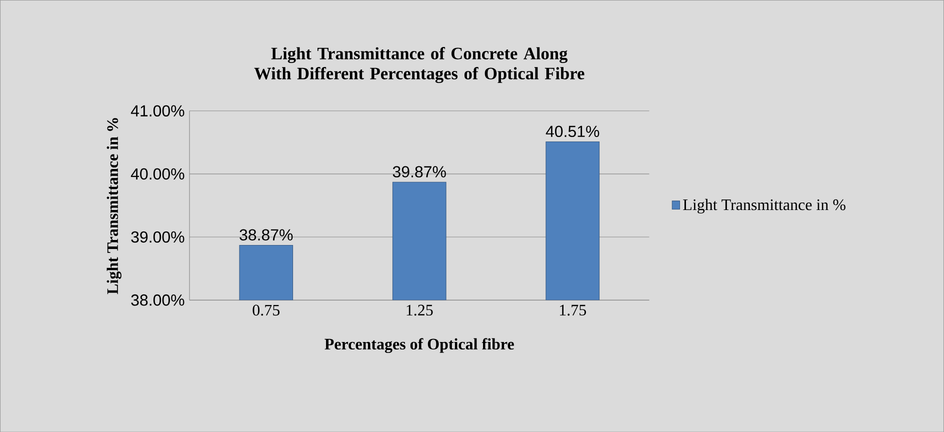 Image resolution: width=944 pixels, height=432 pixels. What do you see at coordinates (157, 237) in the screenshot?
I see `y-tick-label: 39.00%` at bounding box center [157, 237].